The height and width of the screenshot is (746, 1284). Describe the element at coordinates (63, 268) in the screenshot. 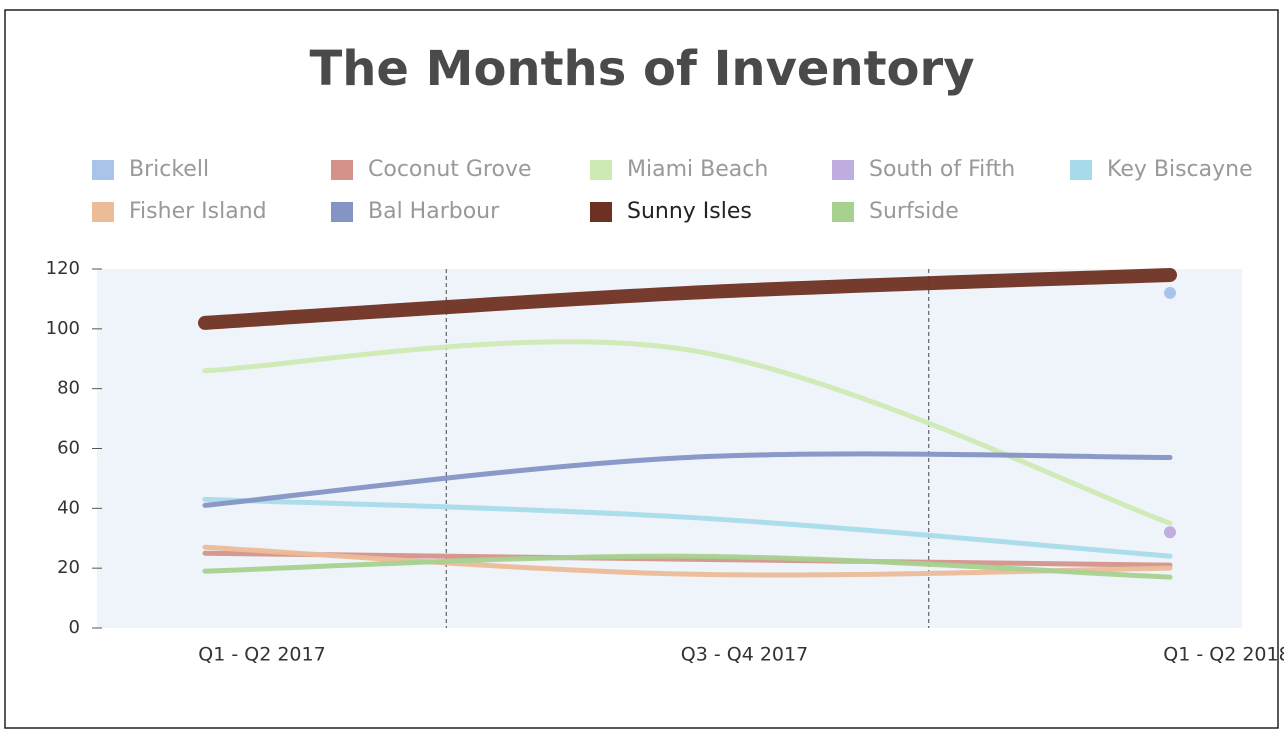

I see `y-tick-label: 120` at that location.